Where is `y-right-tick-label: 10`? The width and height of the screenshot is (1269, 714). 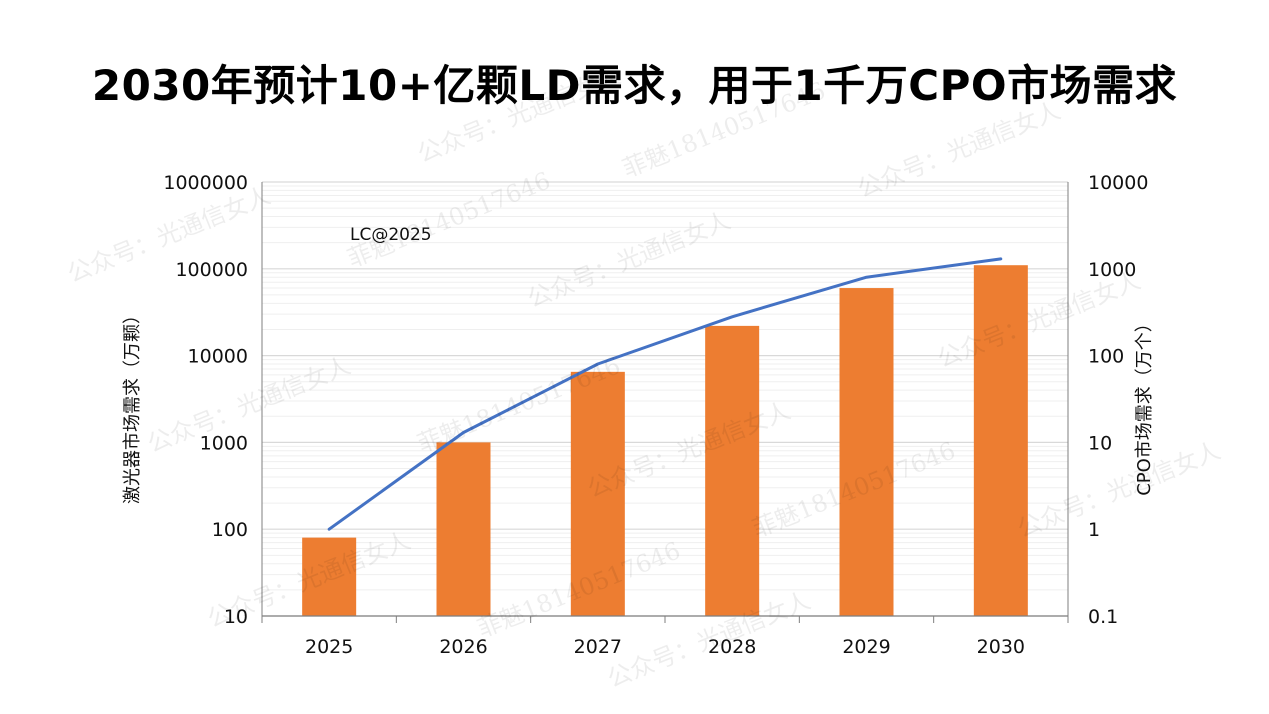
y-right-tick-label: 10 is located at coordinates (1100, 443).